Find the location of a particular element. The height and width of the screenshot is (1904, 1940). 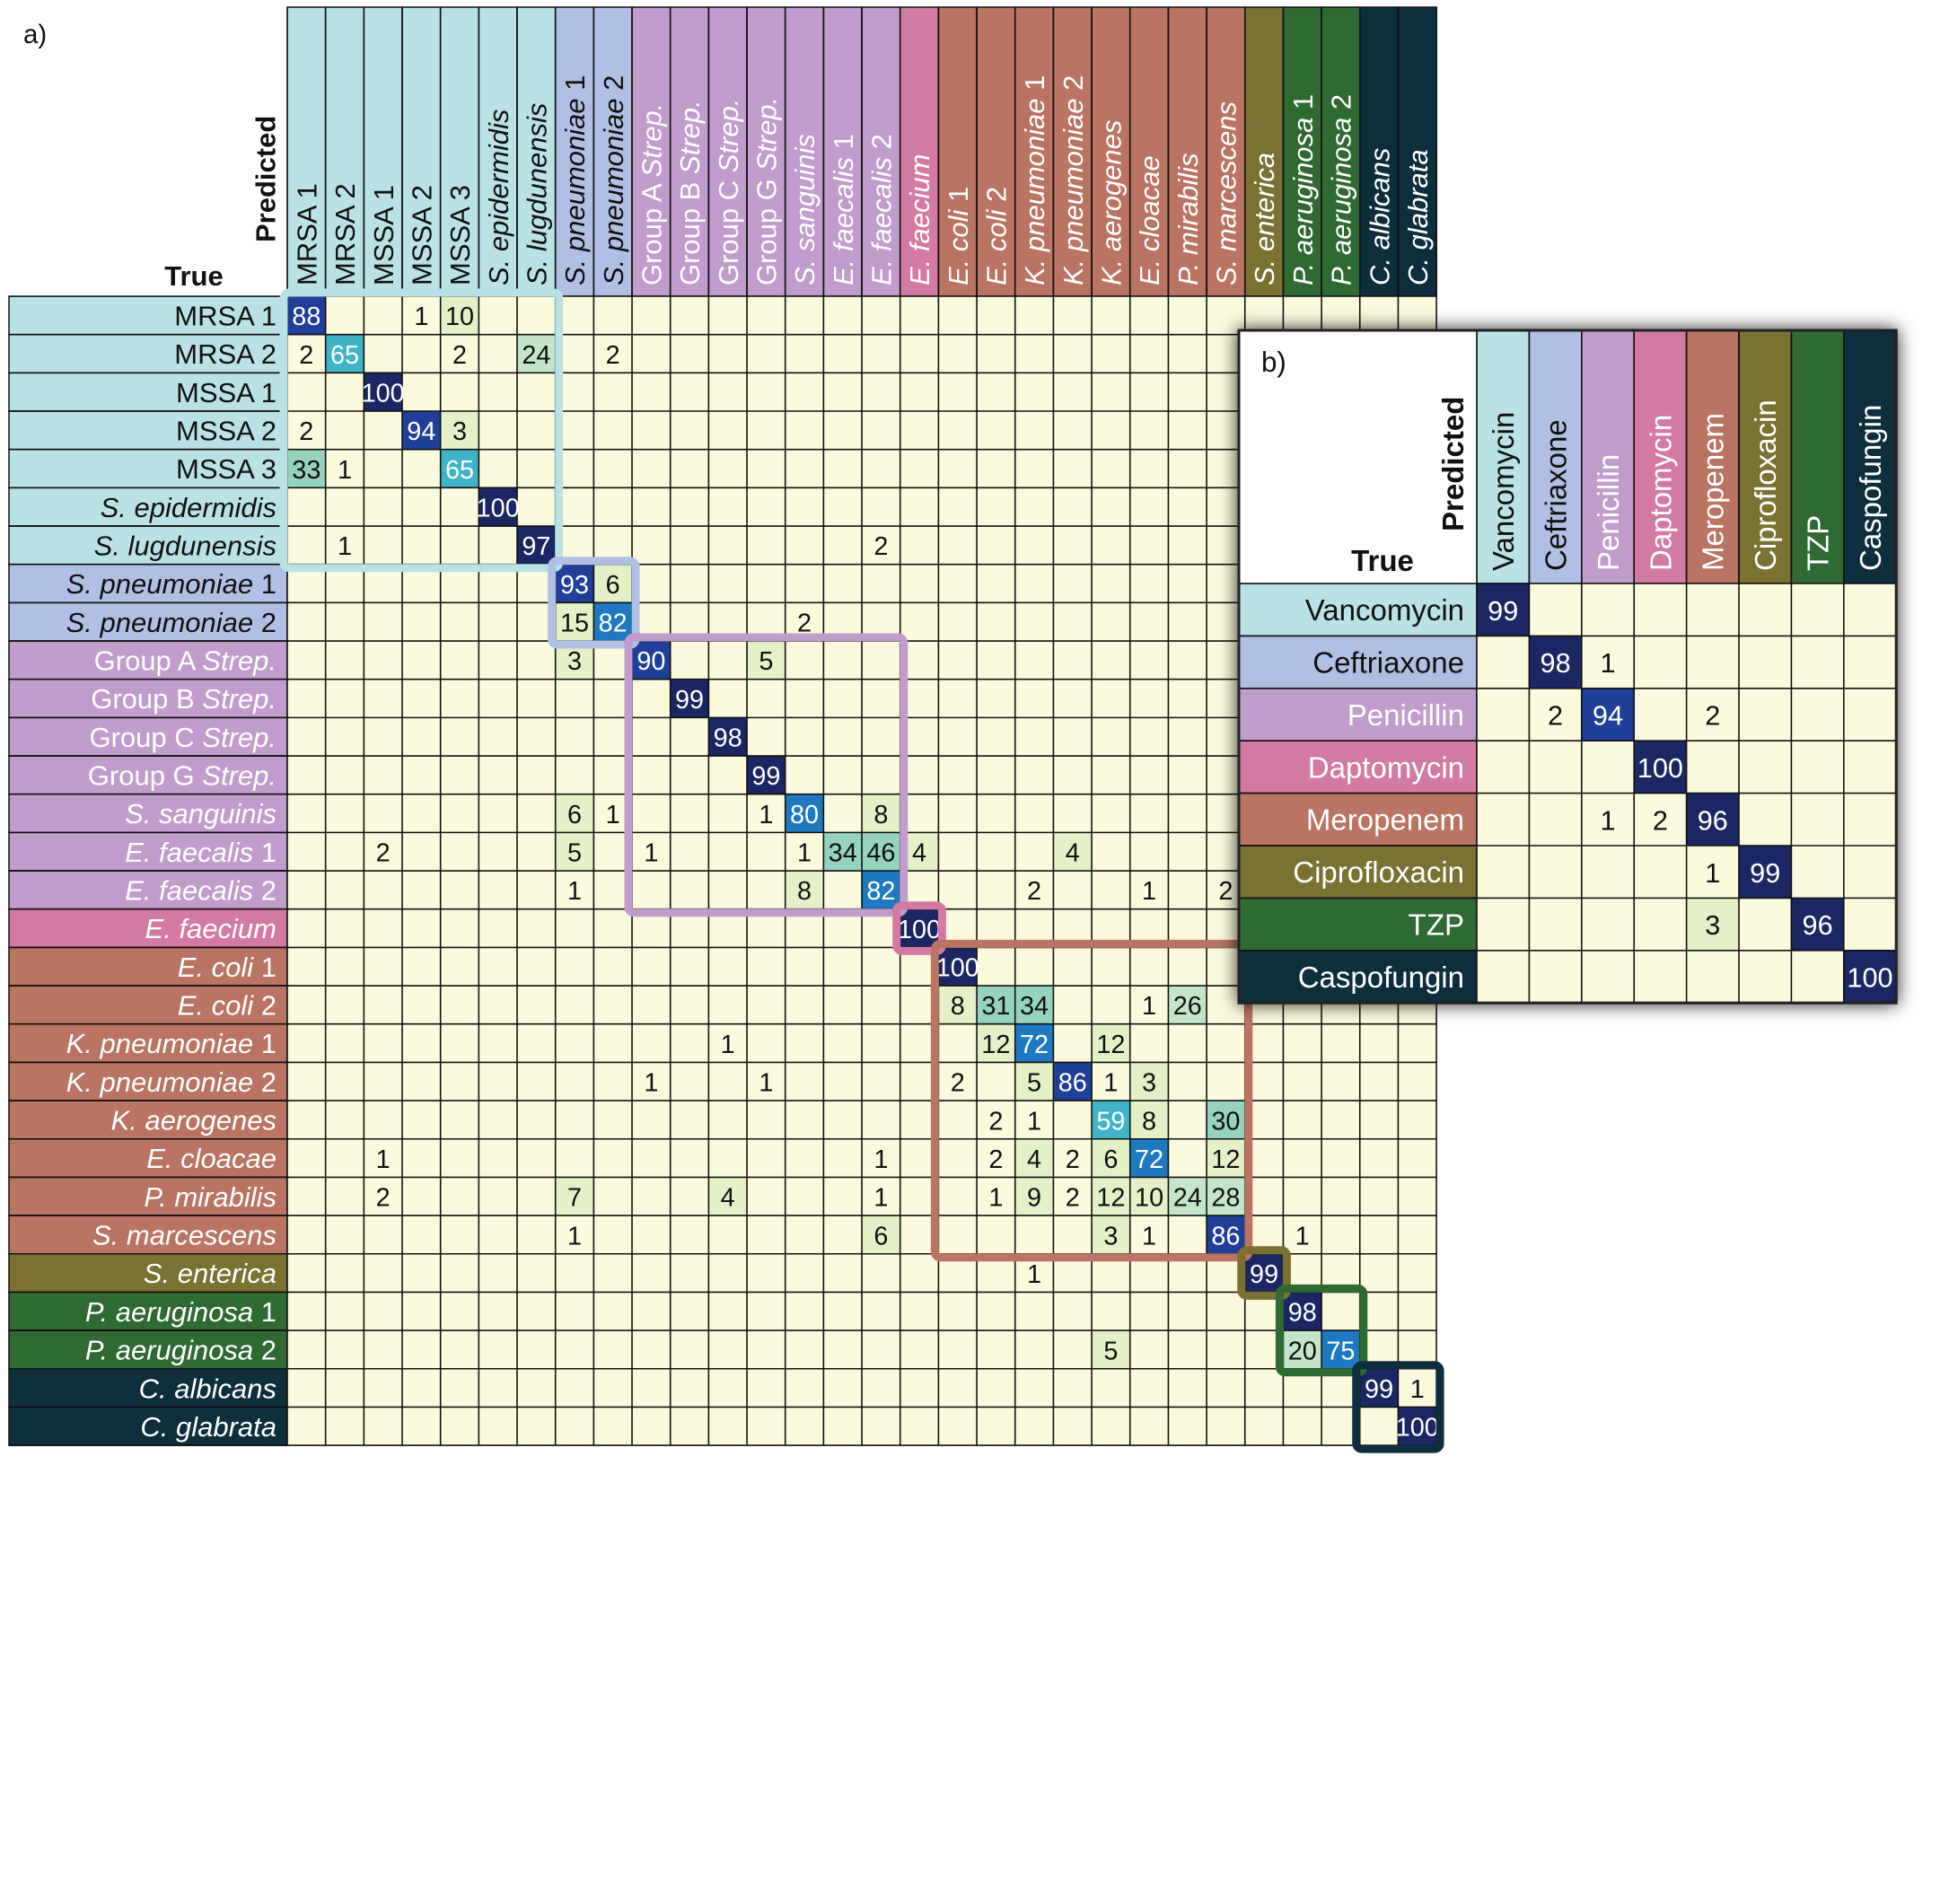

a-value-r14-c20: 4 is located at coordinates (1073, 853).